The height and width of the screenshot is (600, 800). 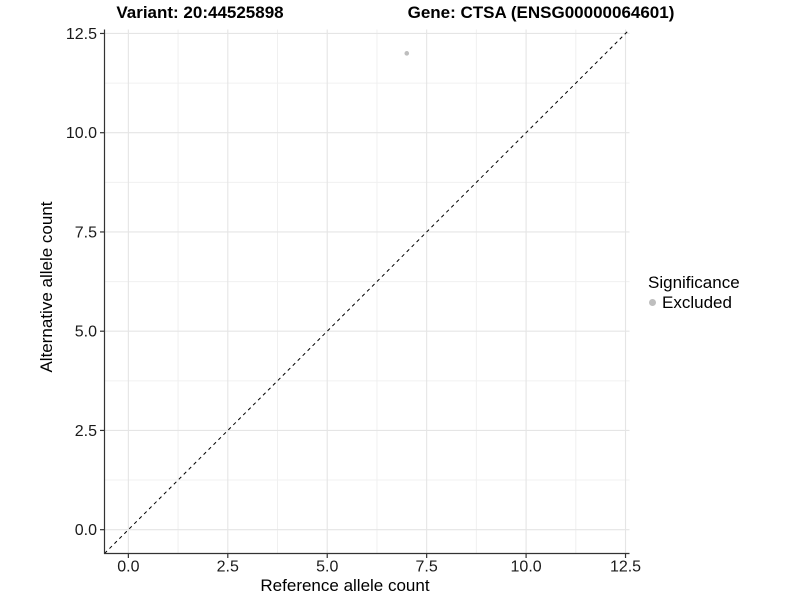 I want to click on legend-point-icon, so click(x=652, y=302).